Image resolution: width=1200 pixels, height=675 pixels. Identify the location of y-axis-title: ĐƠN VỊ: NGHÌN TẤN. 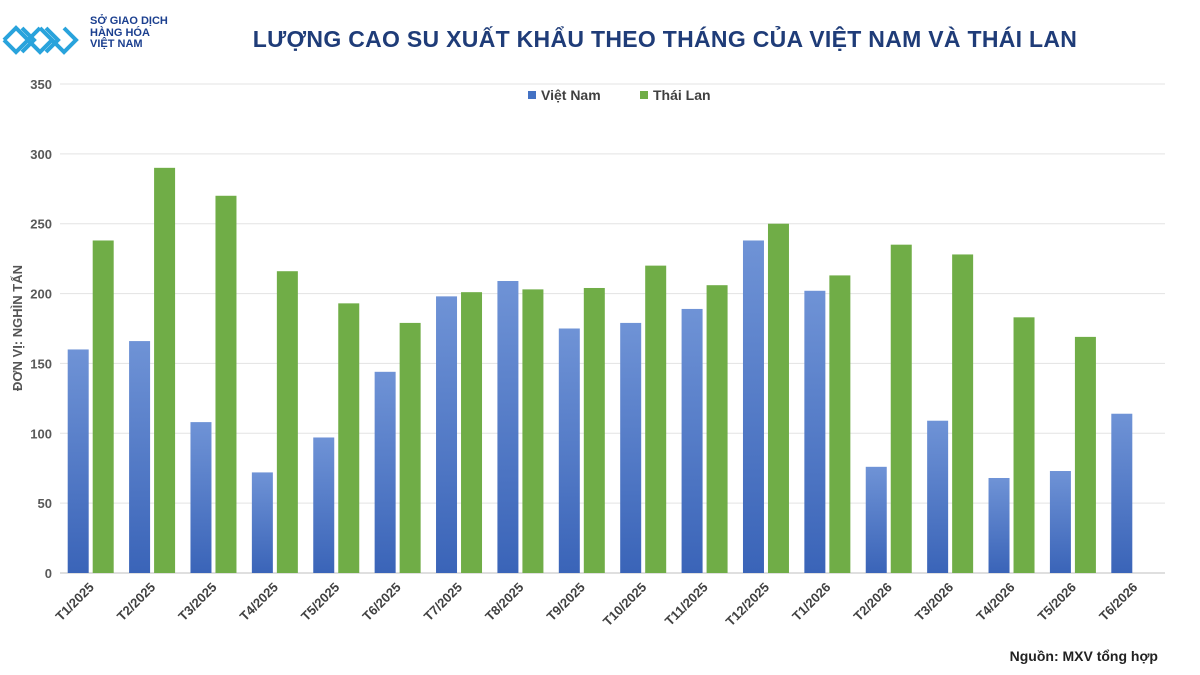
(17, 328).